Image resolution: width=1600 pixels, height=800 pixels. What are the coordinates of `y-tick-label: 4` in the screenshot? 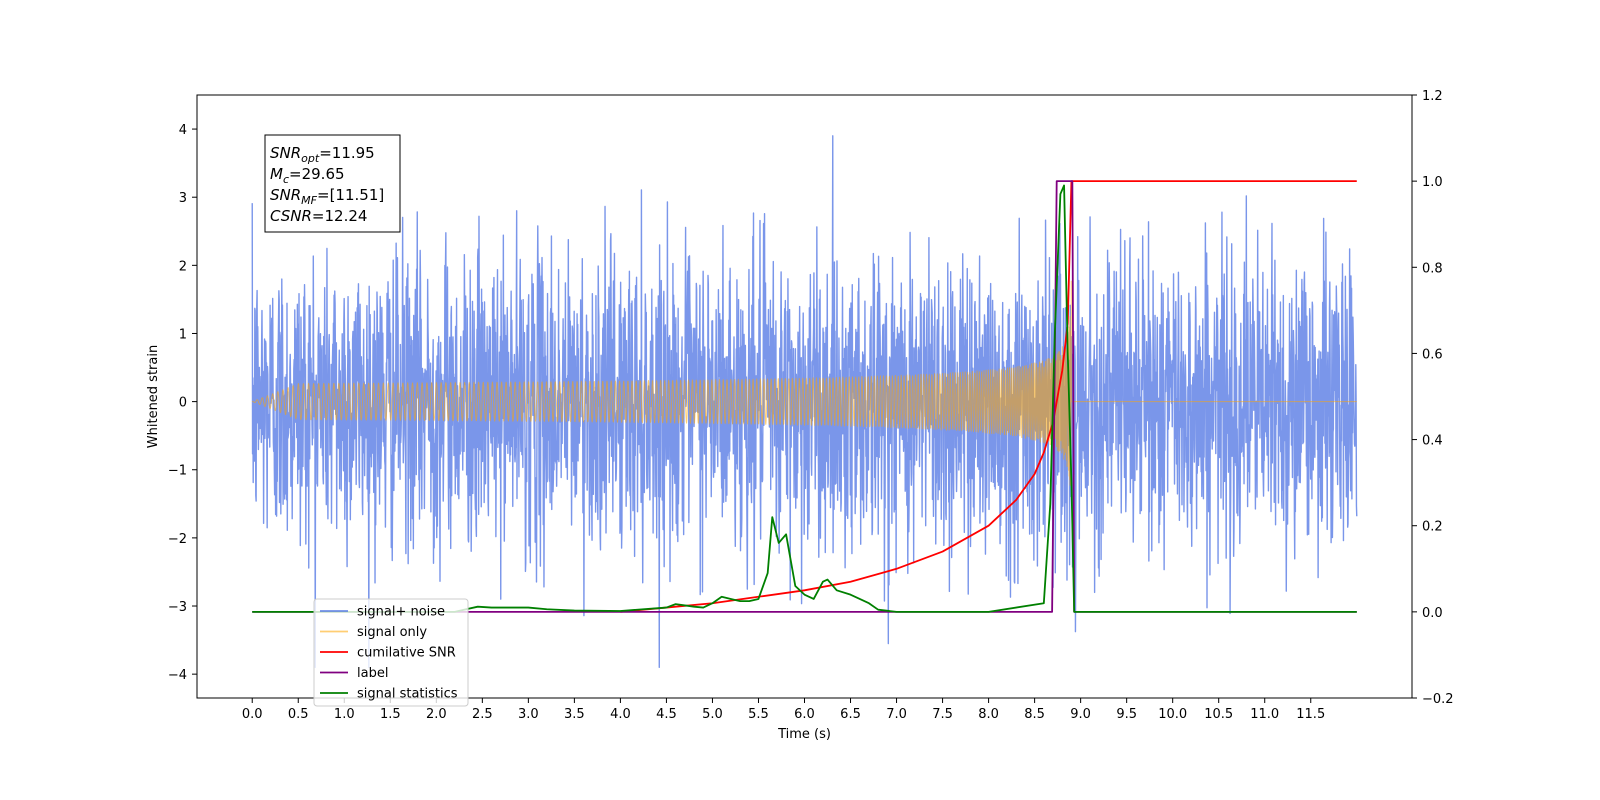 It's located at (183, 130).